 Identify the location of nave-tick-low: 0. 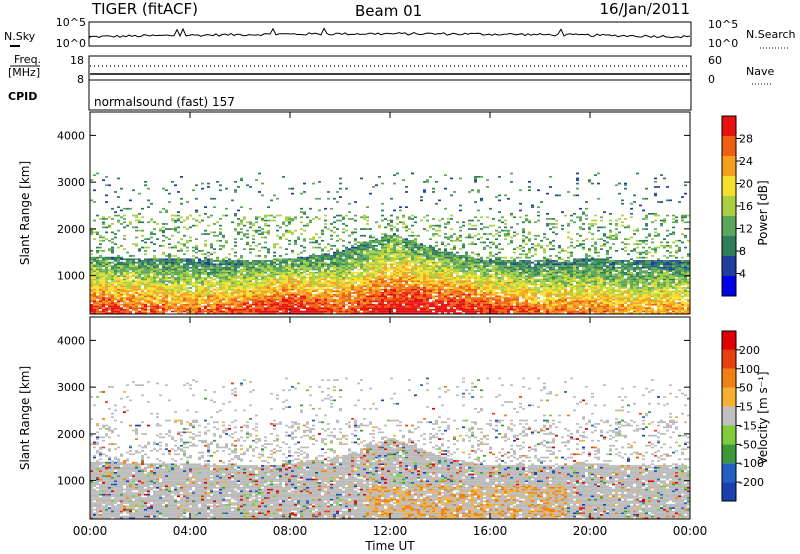
(711, 79).